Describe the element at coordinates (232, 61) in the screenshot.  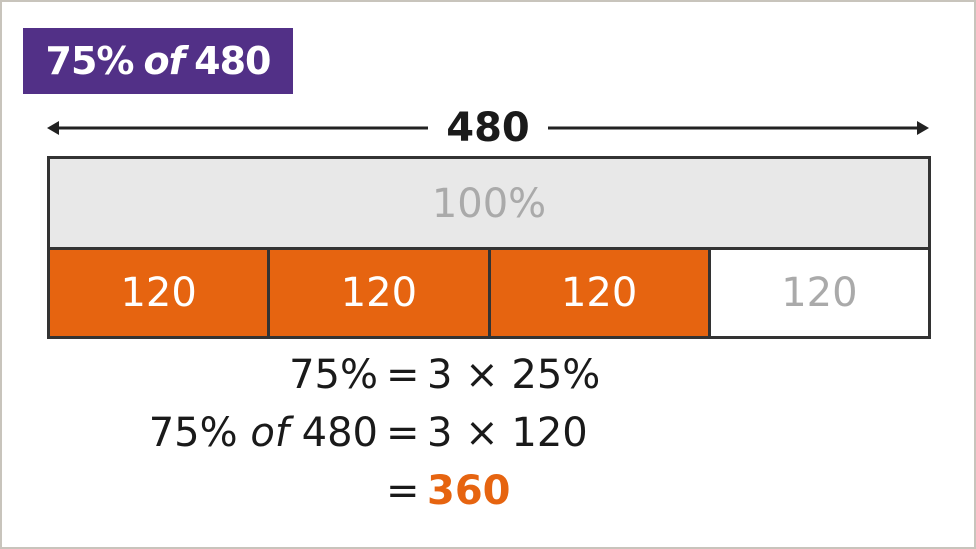
I see `title-number: 480` at that location.